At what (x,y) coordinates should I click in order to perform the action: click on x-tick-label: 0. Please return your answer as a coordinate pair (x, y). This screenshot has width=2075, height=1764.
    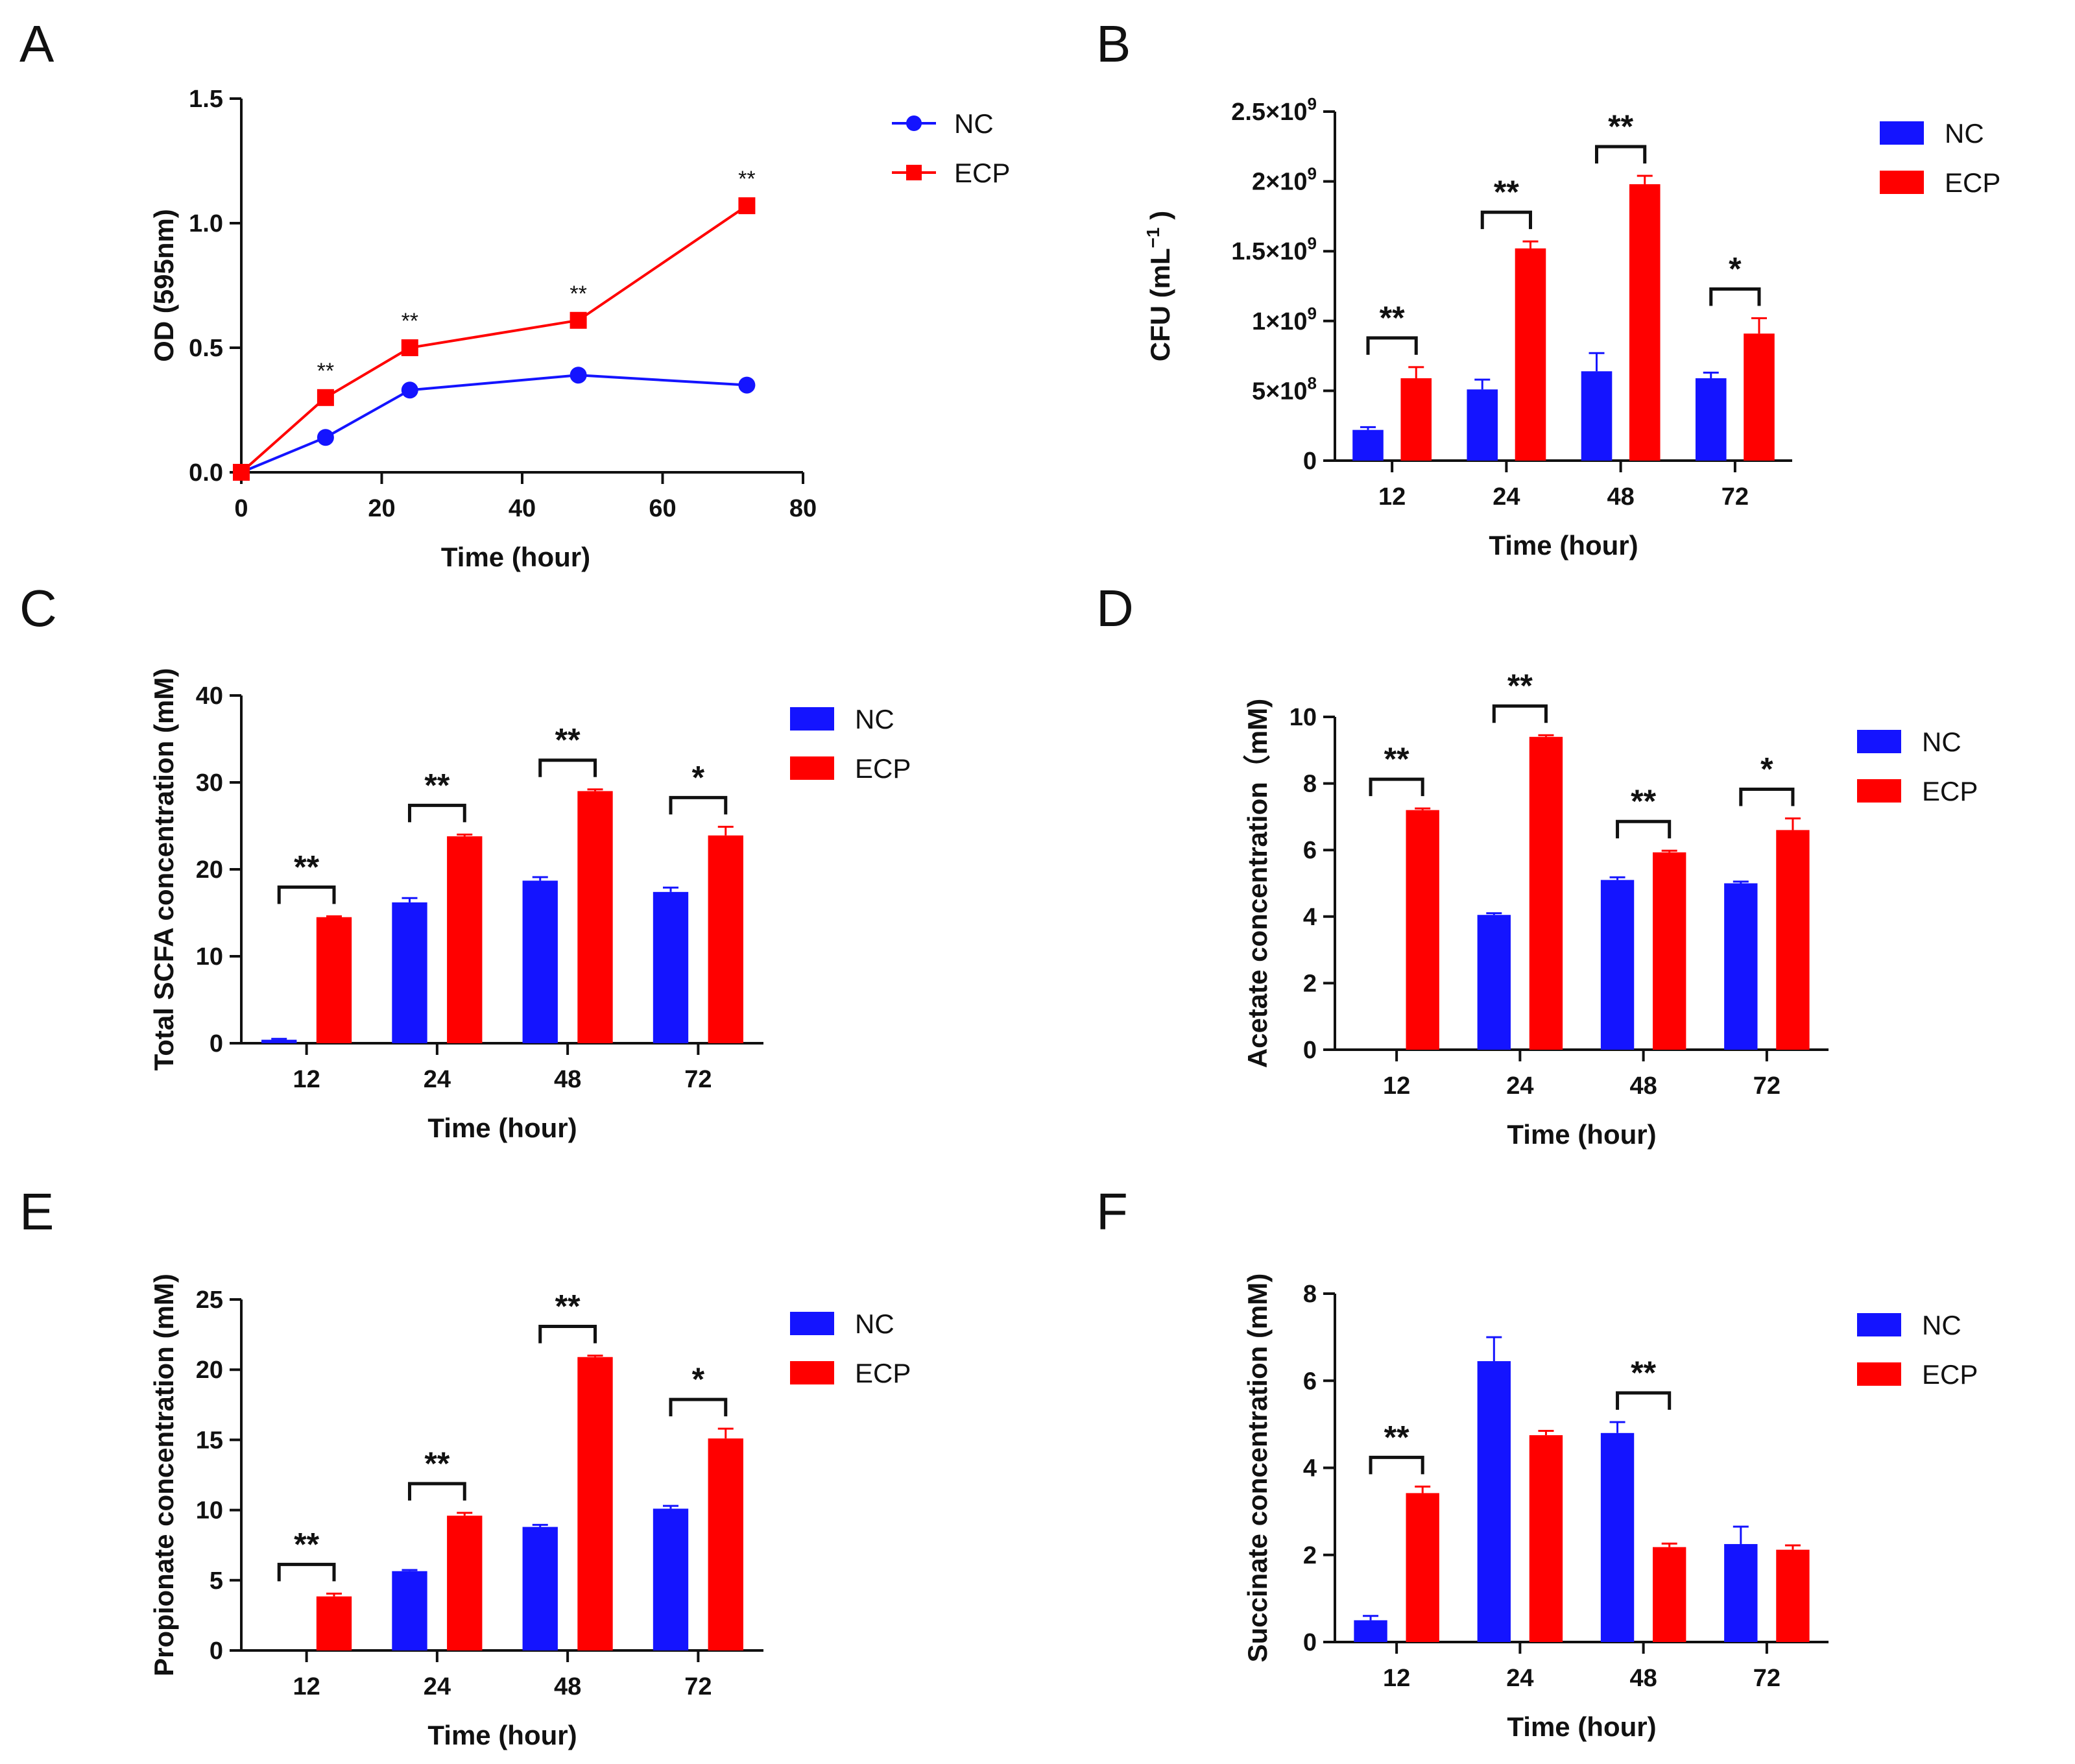
    Looking at the image, I should click on (241, 508).